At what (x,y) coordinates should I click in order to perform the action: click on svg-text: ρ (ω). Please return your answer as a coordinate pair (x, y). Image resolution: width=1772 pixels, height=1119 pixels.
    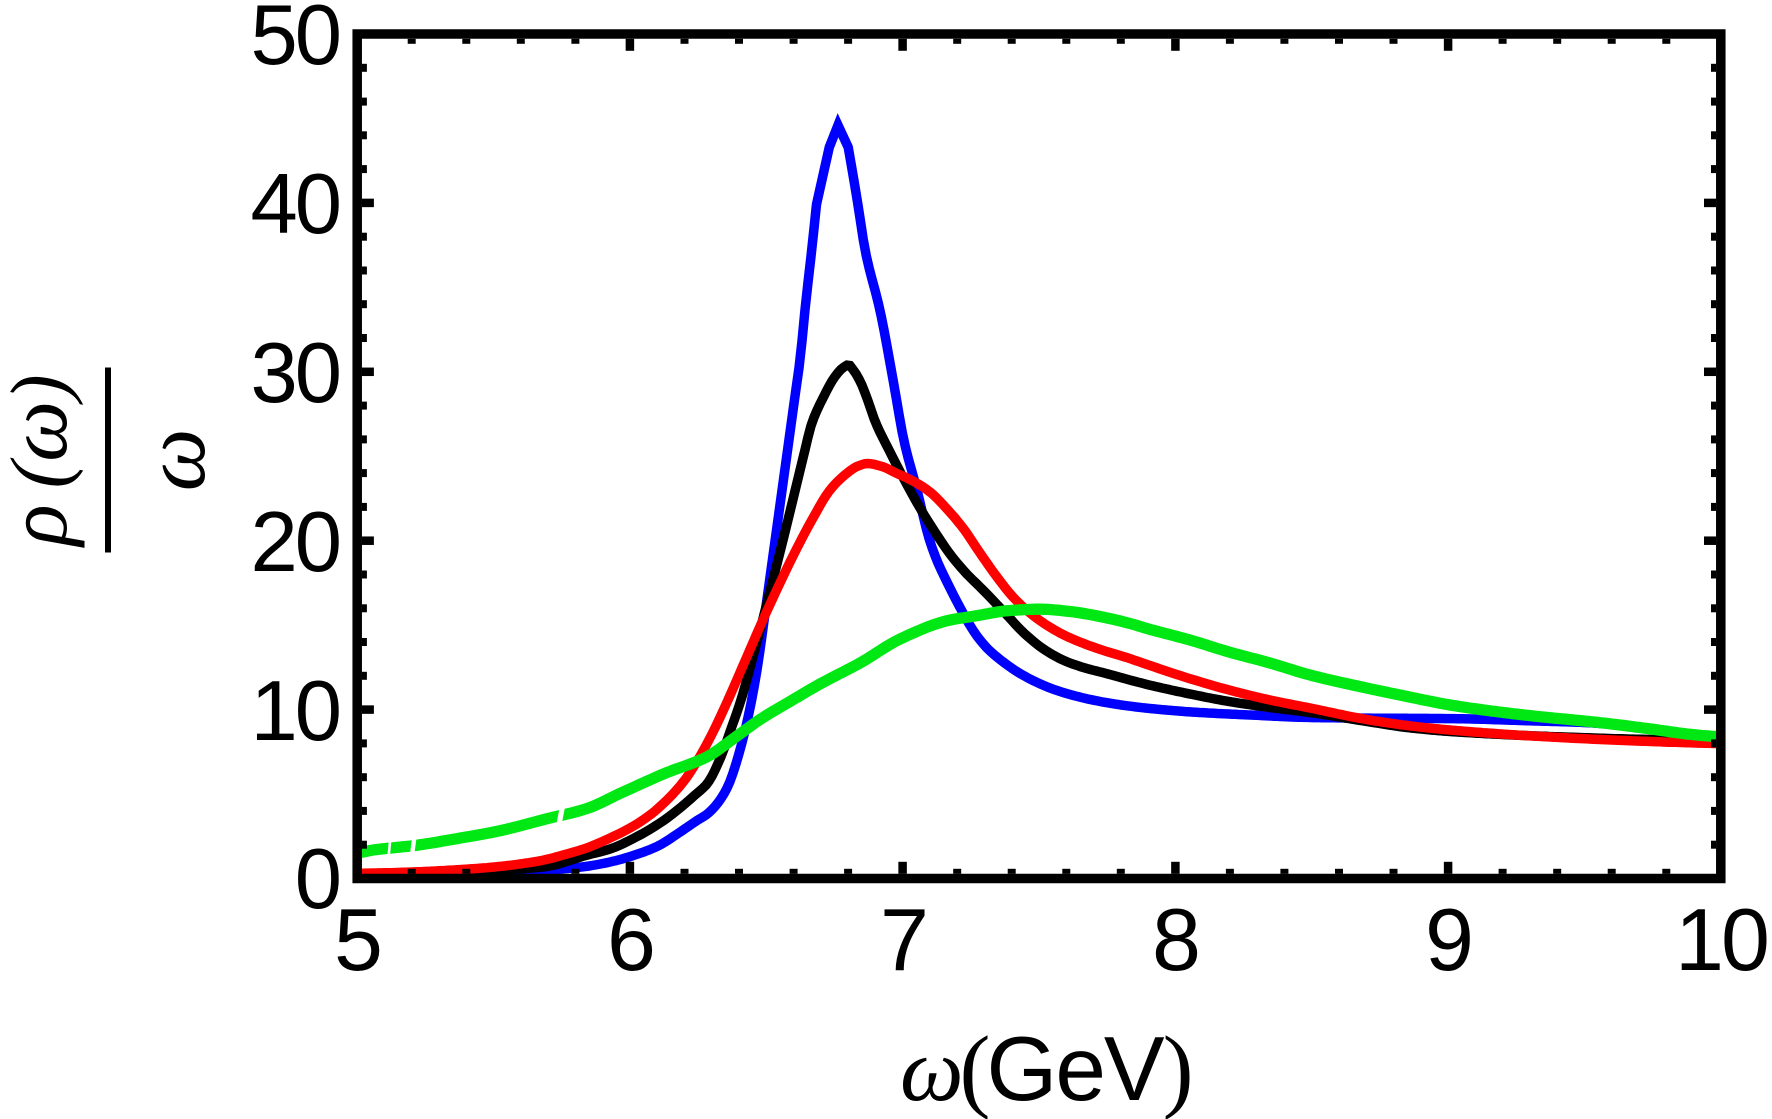
    Looking at the image, I should click on (42, 461).